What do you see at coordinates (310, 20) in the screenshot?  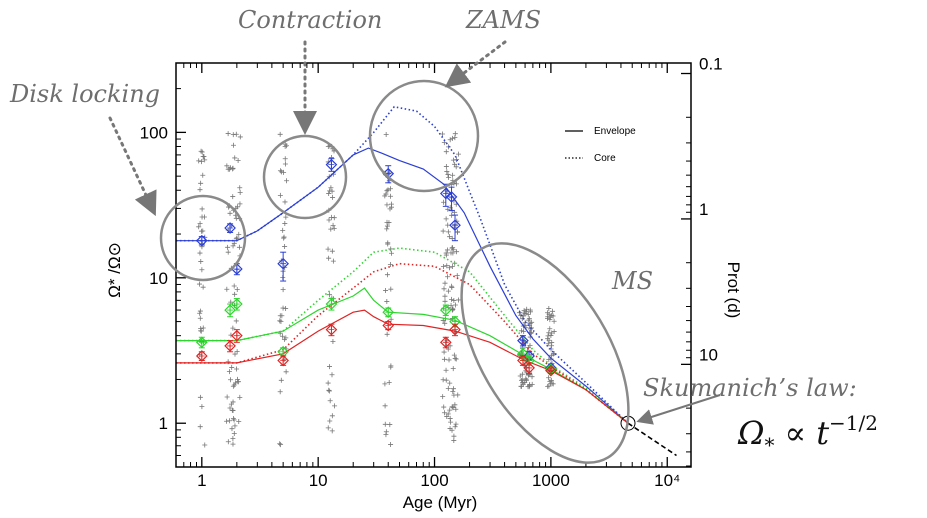 I see `annotation-contraction: Contraction` at bounding box center [310, 20].